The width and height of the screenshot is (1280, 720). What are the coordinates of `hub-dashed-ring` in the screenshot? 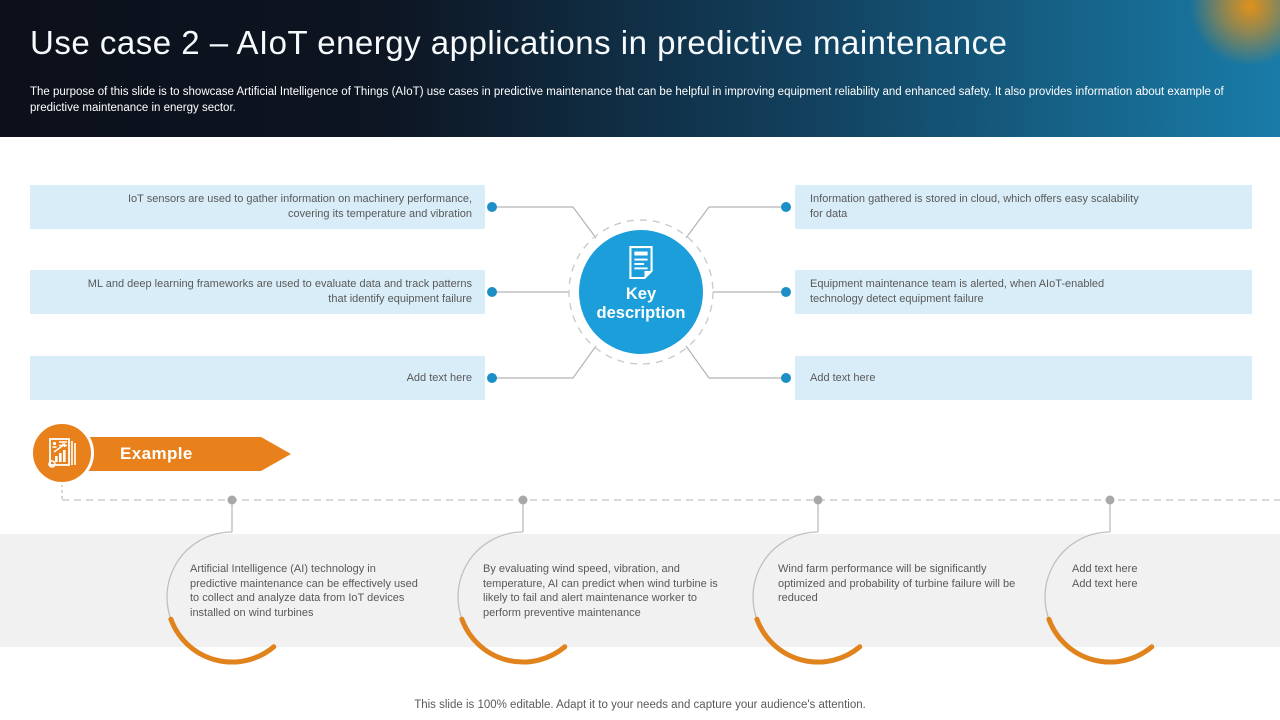 It's located at (641, 292).